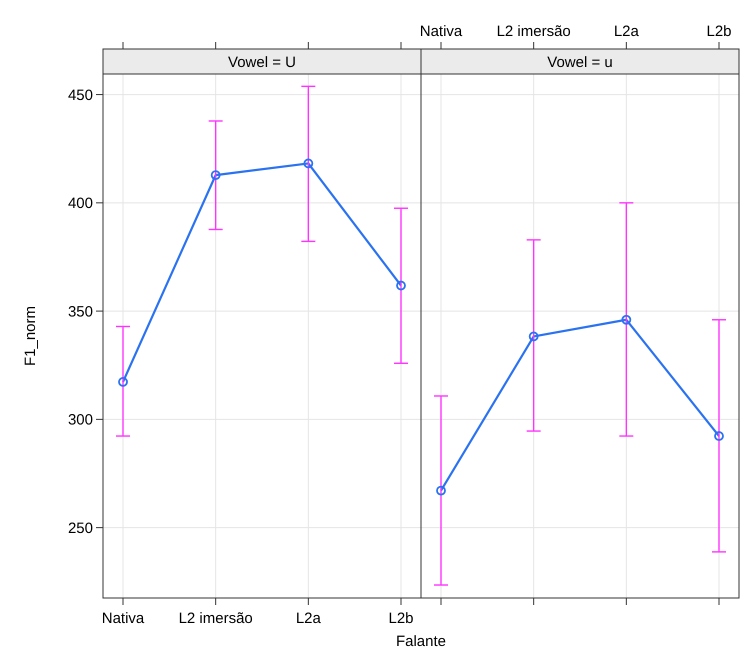 This screenshot has width=748, height=662. Describe the element at coordinates (80, 420) in the screenshot. I see `y-tick-label: 300` at that location.